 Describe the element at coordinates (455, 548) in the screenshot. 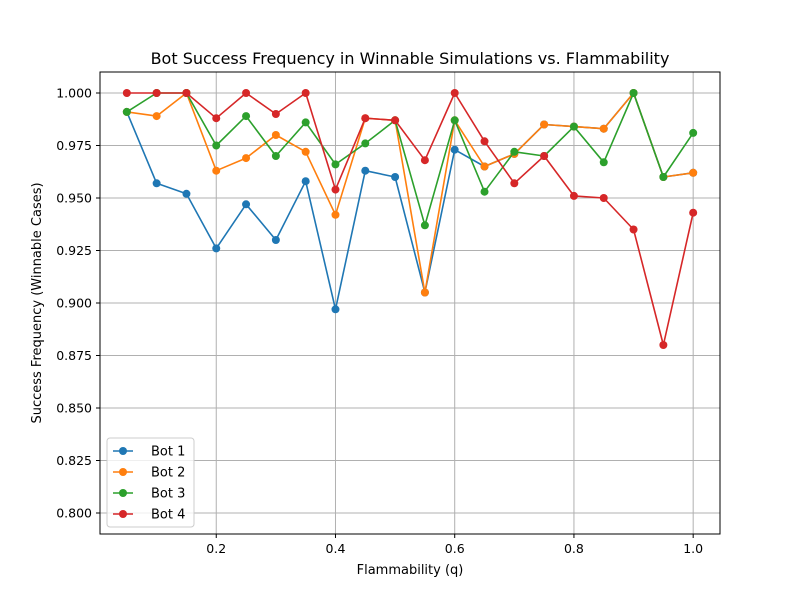

I see `x-tick-label: 0.6` at that location.